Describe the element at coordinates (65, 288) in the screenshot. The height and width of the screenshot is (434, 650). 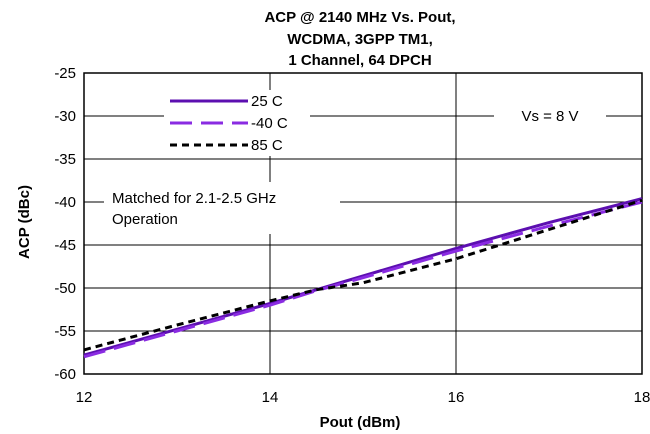
I see `y-tick-label: -50` at that location.